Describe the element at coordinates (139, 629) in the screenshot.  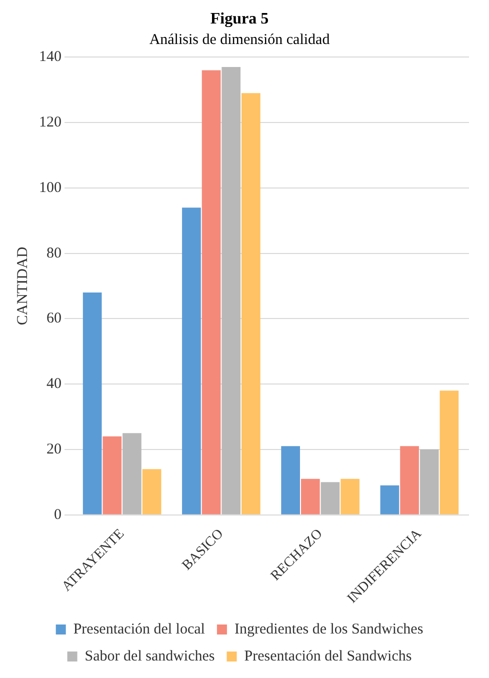
I see `legend-label: Presentación del local` at that location.